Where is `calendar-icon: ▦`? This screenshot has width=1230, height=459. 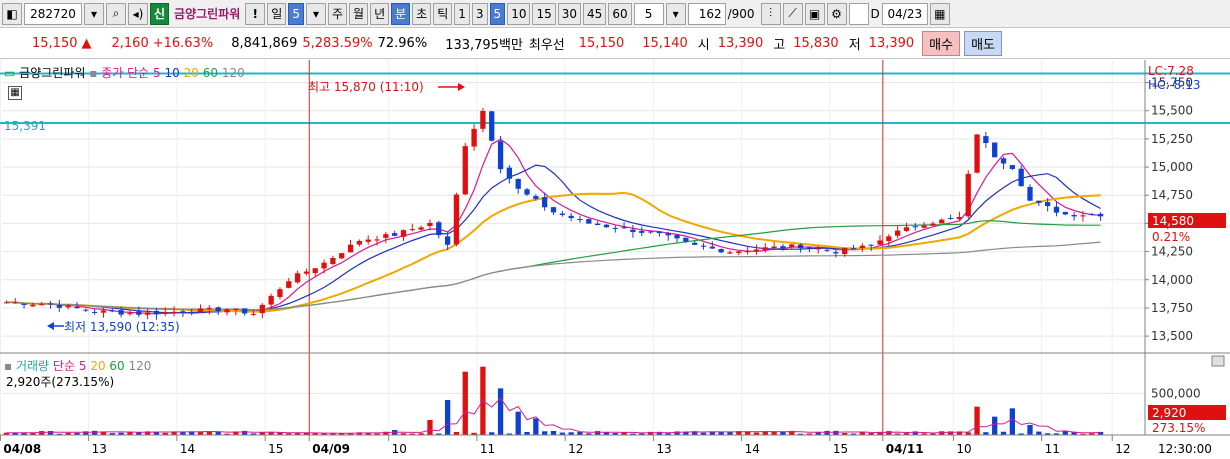
calendar-icon: ▦ is located at coordinates (939, 13).